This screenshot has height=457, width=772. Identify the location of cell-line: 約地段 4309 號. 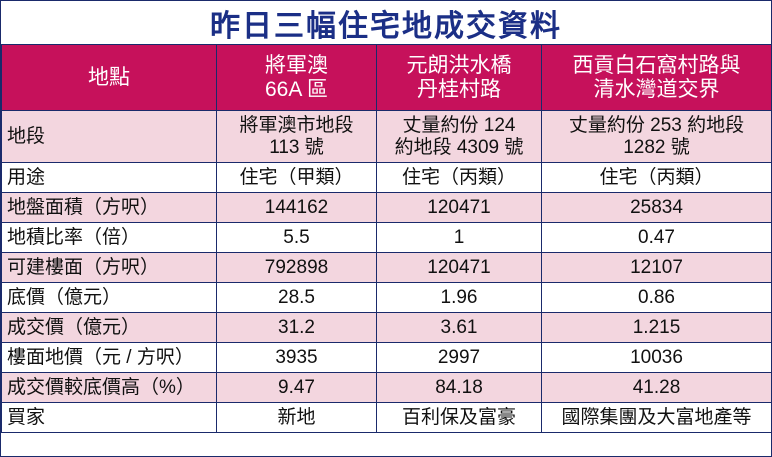
(459, 147).